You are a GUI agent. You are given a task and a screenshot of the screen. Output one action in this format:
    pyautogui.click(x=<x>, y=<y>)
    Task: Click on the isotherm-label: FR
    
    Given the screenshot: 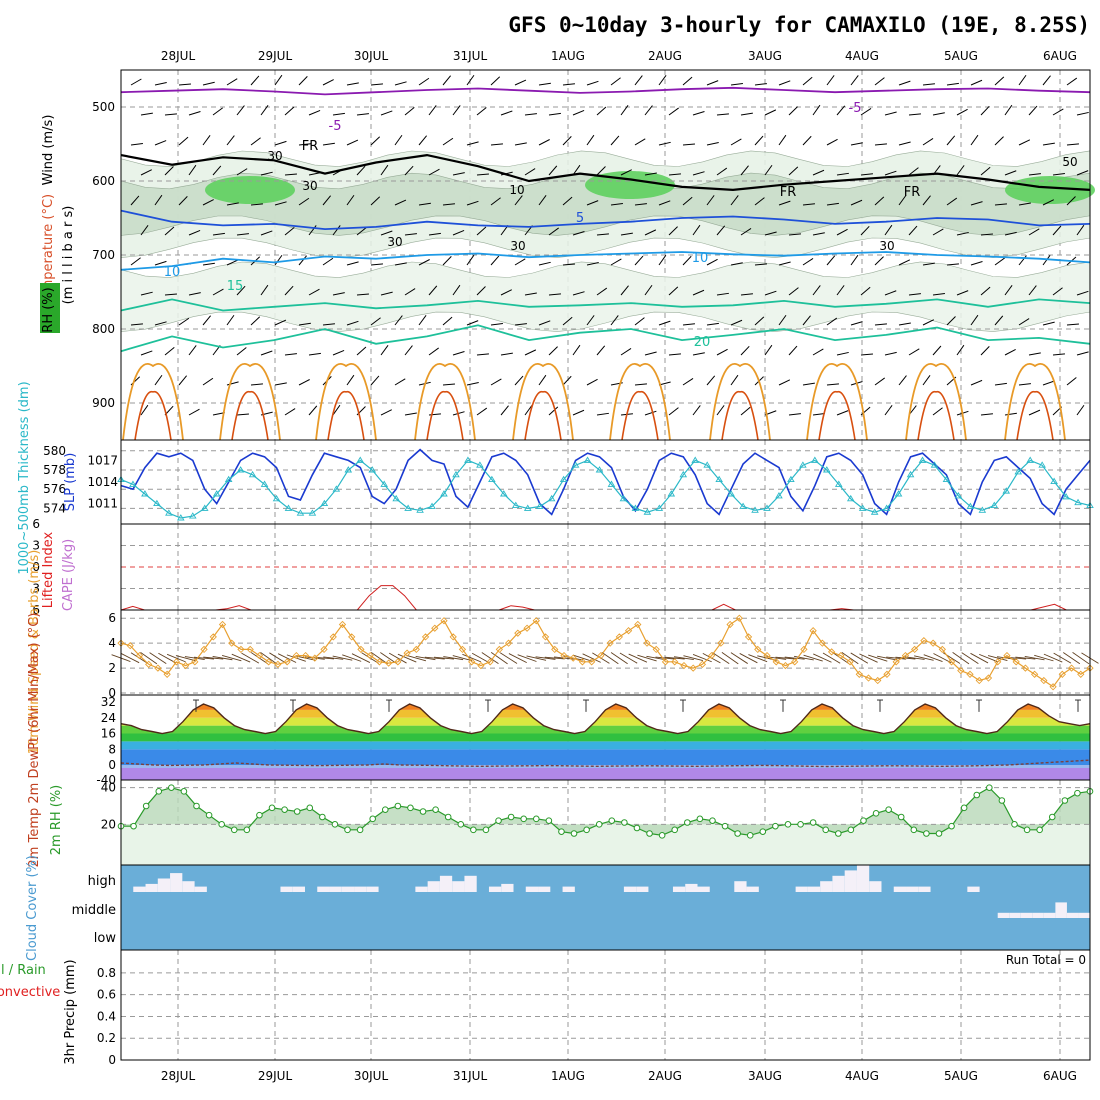 What is the action you would take?
    pyautogui.click(x=310, y=146)
    